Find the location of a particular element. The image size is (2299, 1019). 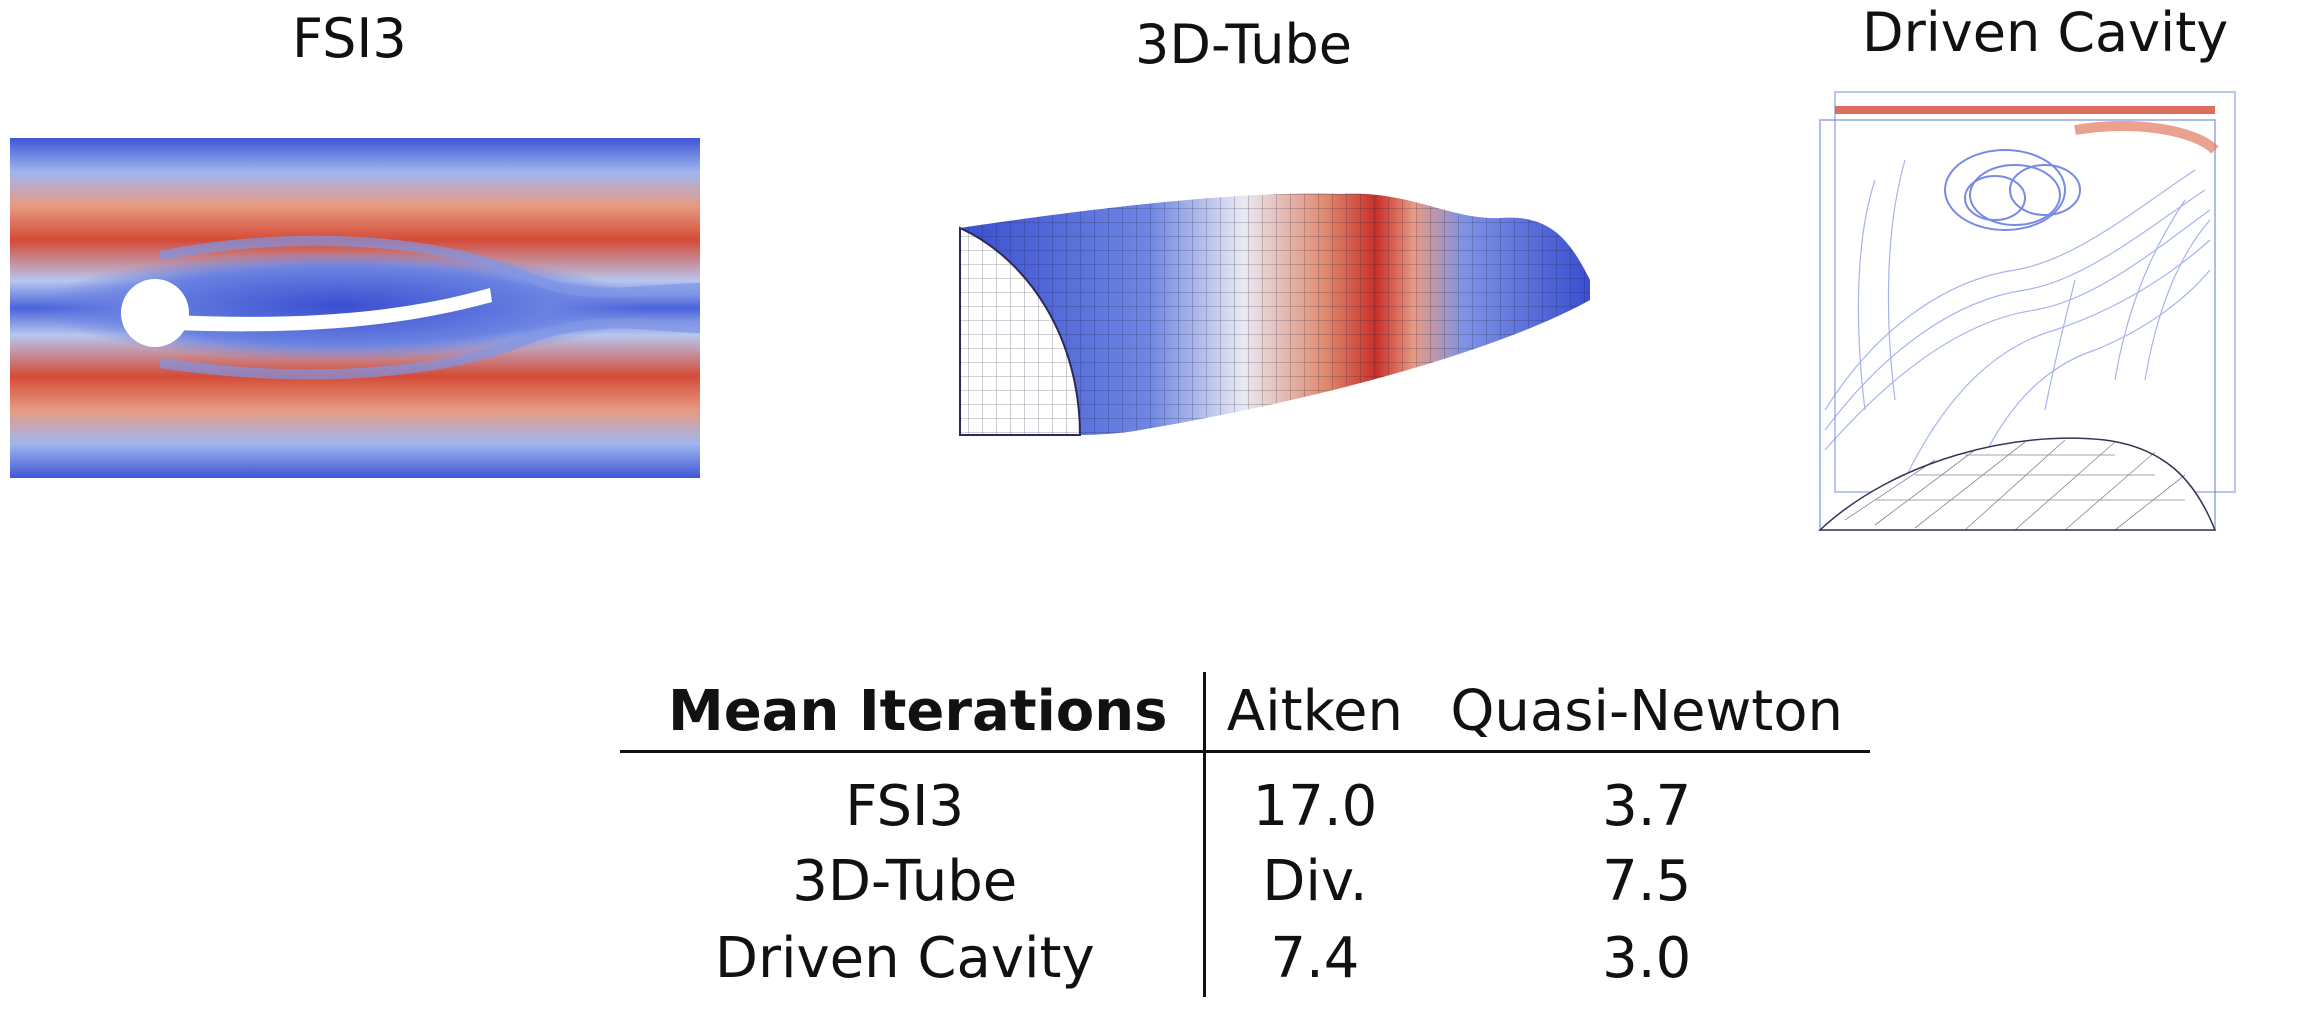

fsi3-upper-stream is located at coordinates (429, 266).